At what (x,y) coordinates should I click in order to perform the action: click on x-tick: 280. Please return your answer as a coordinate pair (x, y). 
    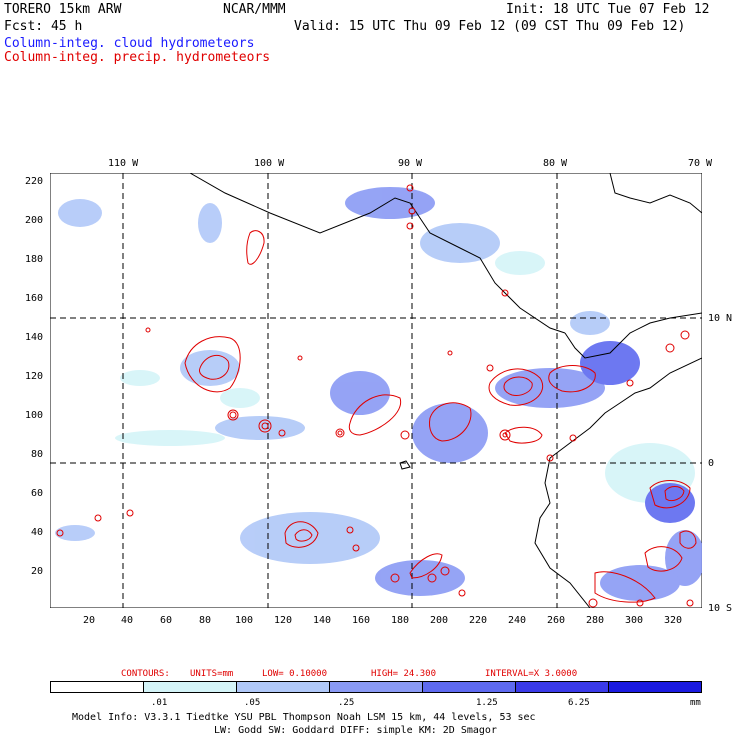
    Looking at the image, I should click on (595, 620).